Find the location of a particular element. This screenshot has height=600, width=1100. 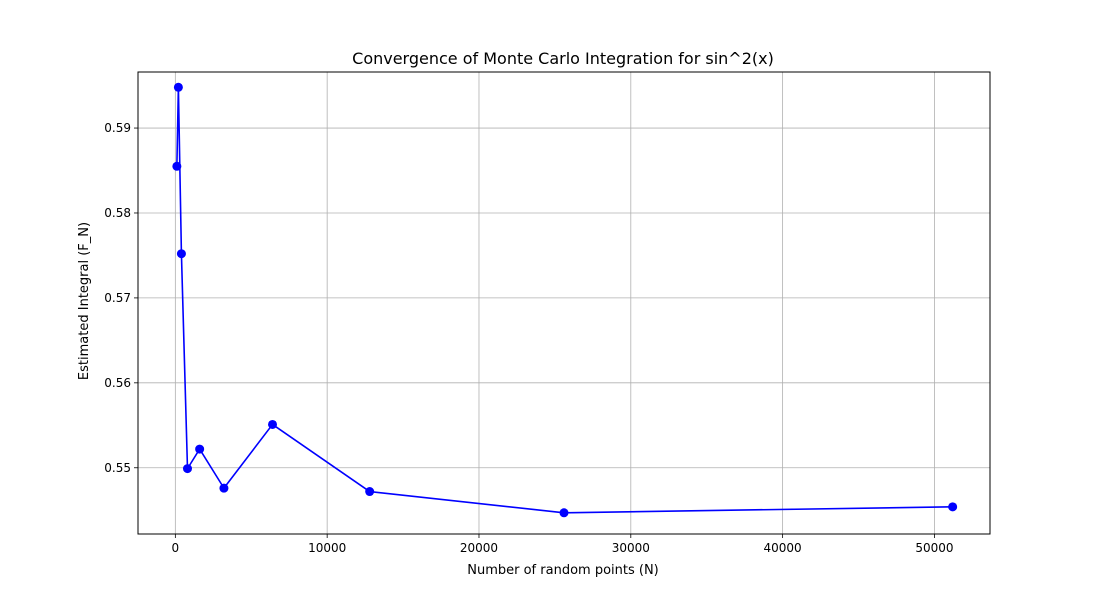

y-tick-label: 0.56 is located at coordinates (117, 383).